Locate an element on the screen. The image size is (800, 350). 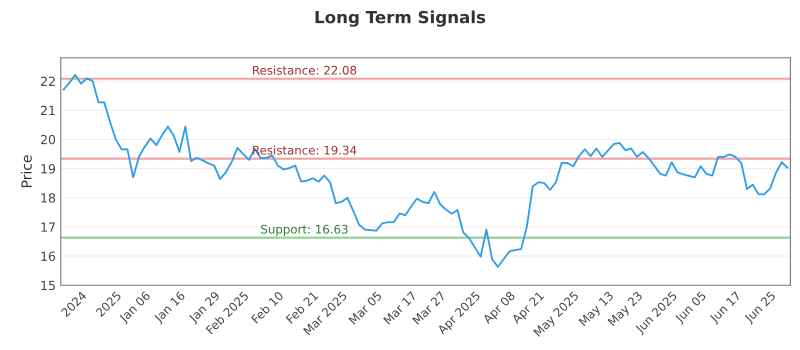
y-tick-label: 21 is located at coordinates (47, 110).